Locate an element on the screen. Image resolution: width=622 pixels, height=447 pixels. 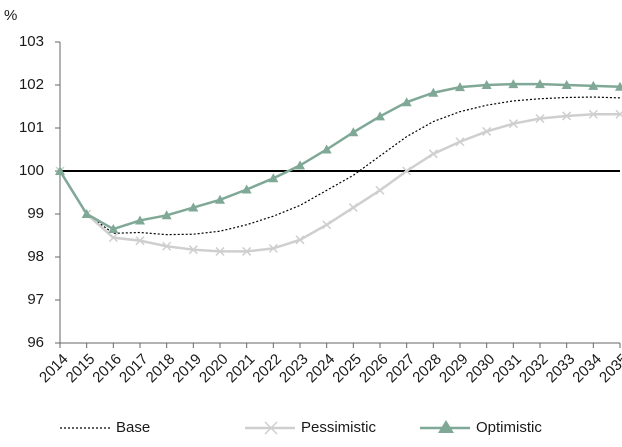
y-tick-label: 97 is located at coordinates (35, 299).